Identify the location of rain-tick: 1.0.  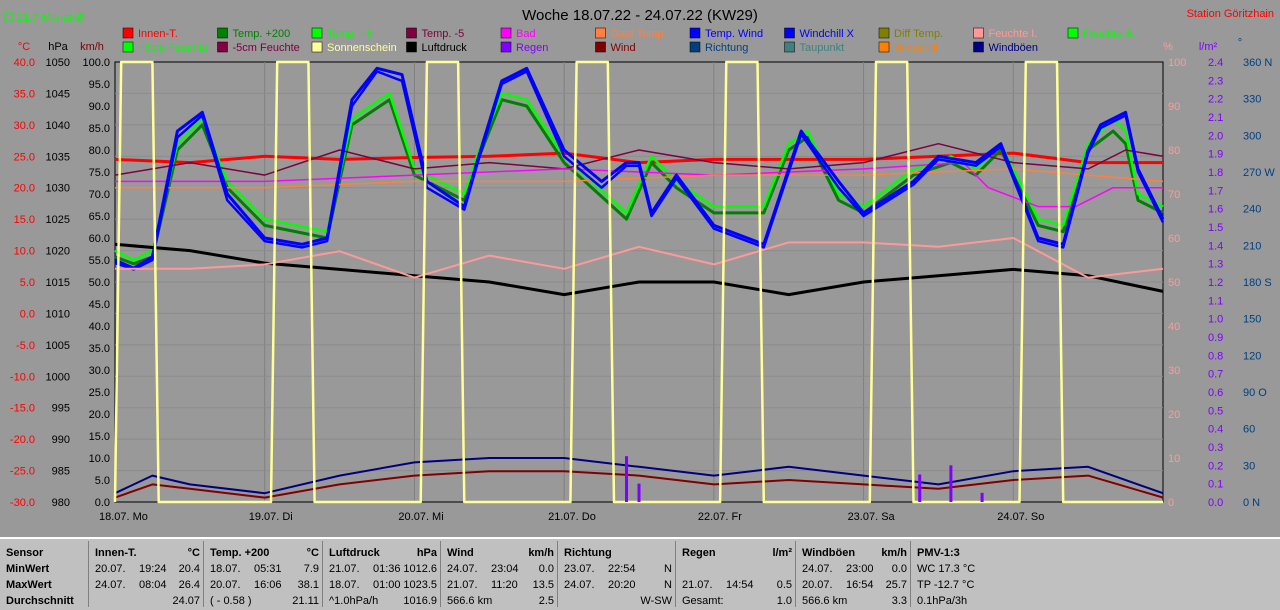
(1215, 320).